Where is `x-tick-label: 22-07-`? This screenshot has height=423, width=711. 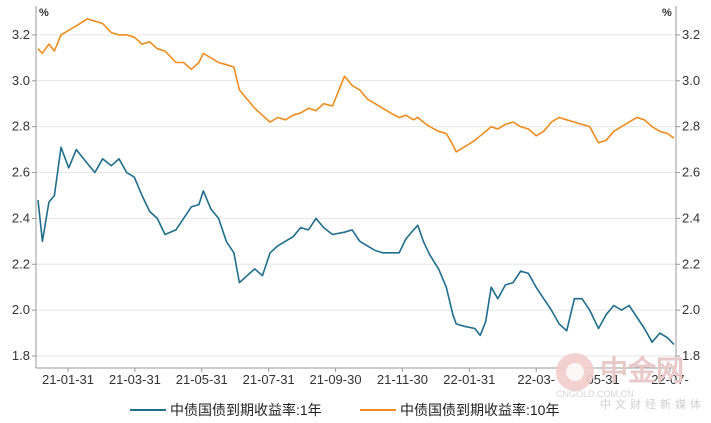 x-tick-label: 22-07- is located at coordinates (670, 379).